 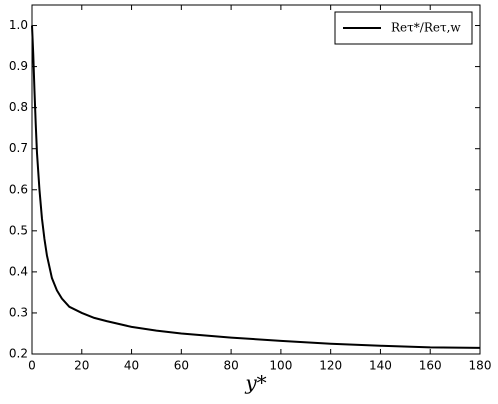 I want to click on x-tick-label: 120, so click(x=330, y=366).